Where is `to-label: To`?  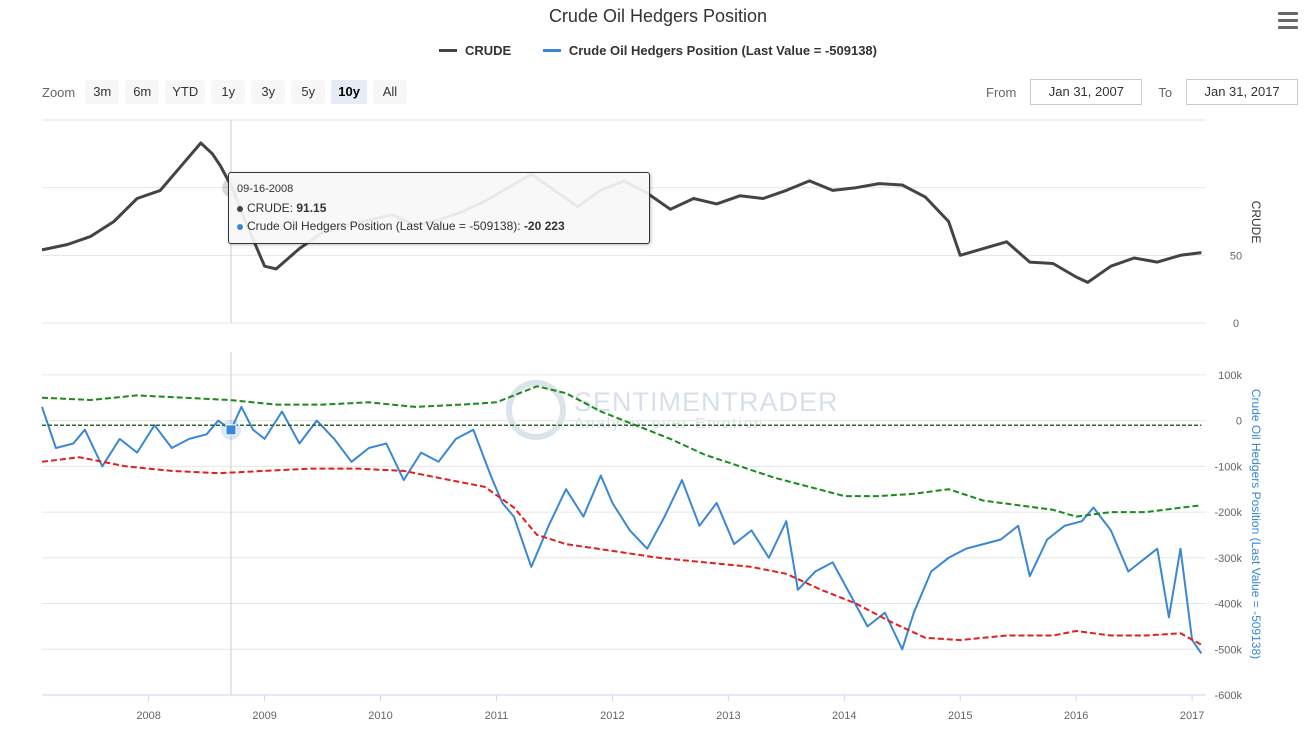 to-label: To is located at coordinates (1165, 92).